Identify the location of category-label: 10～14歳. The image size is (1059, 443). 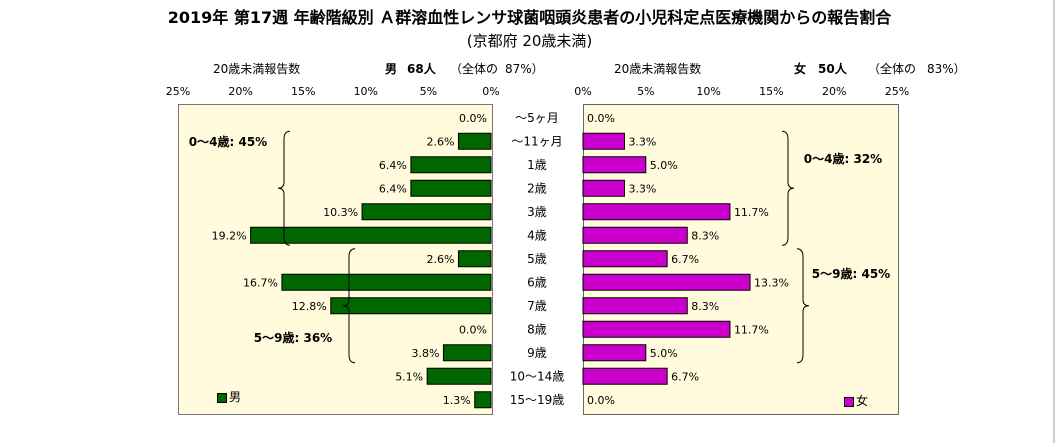
(537, 376).